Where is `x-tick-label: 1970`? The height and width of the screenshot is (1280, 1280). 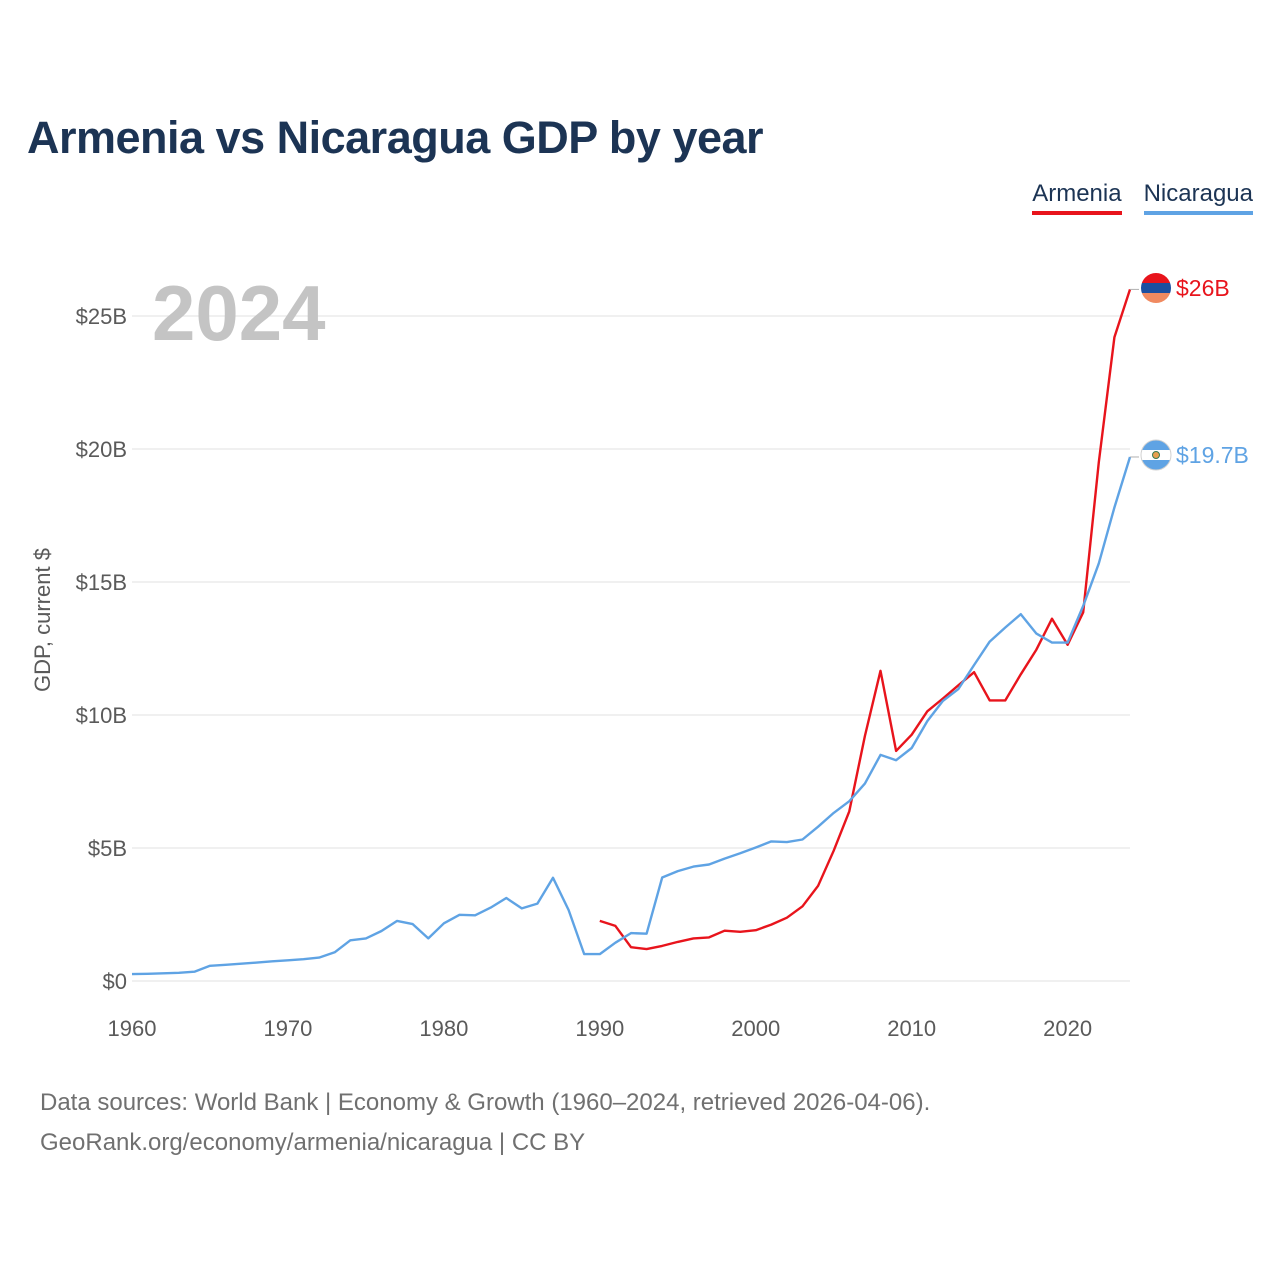
x-tick-label: 1970 is located at coordinates (287, 1028).